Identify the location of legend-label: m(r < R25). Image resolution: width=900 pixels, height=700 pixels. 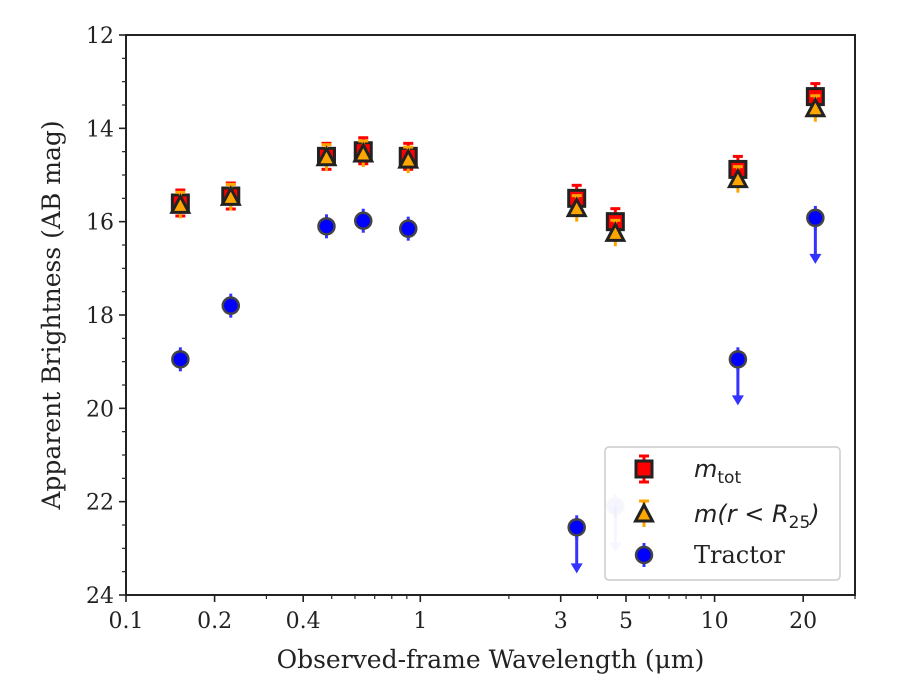
(757, 516).